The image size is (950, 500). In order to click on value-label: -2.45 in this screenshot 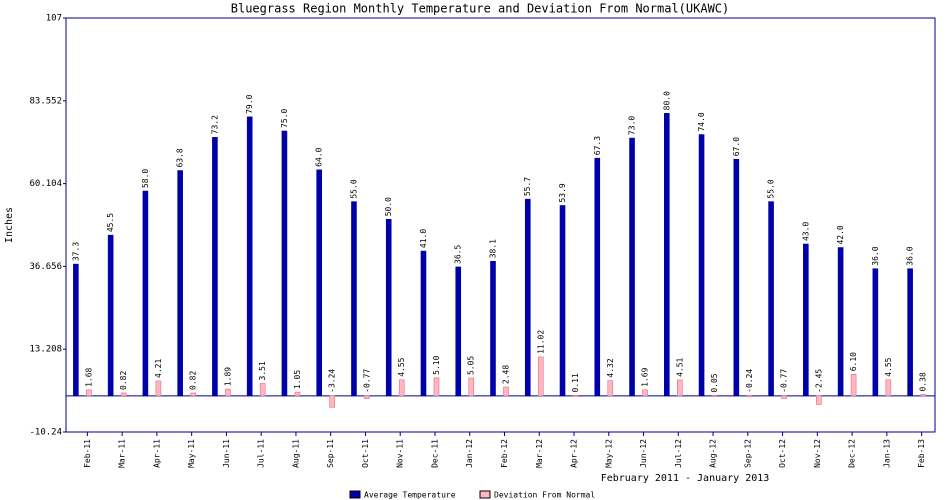, I will do `click(818, 381)`.